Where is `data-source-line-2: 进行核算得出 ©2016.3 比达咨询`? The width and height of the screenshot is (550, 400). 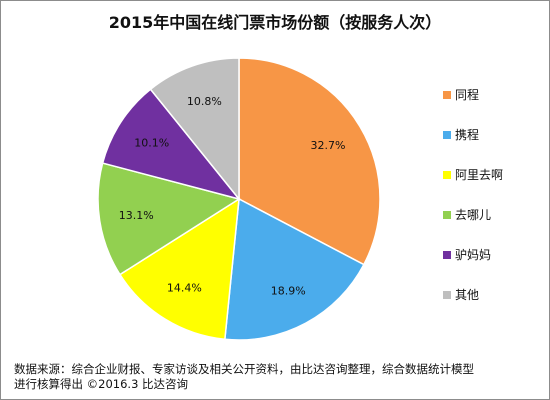 data-source-line-2: 进行核算得出 ©2016.3 比达咨询 is located at coordinates (101, 384).